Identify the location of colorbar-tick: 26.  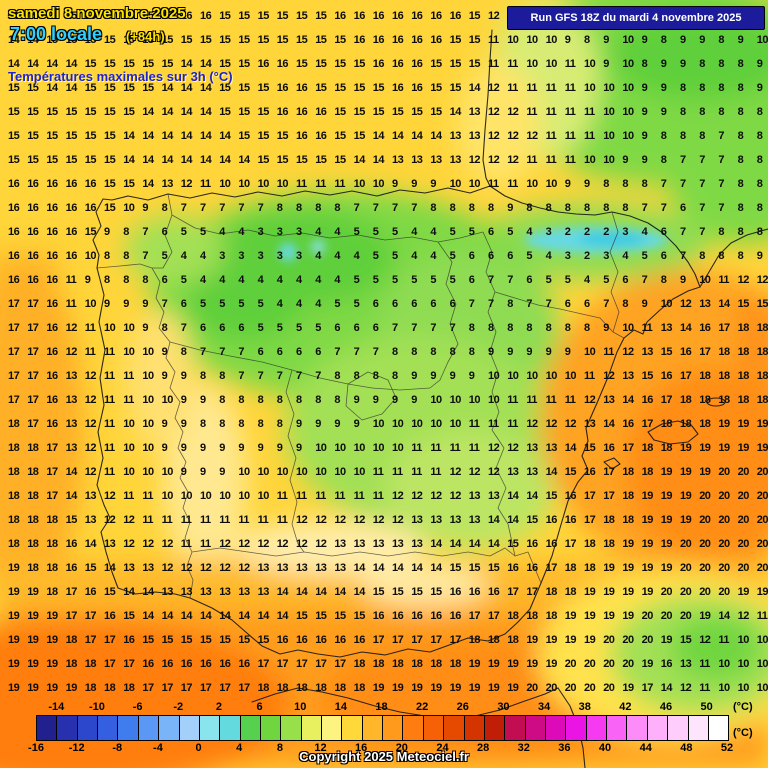
(462, 707).